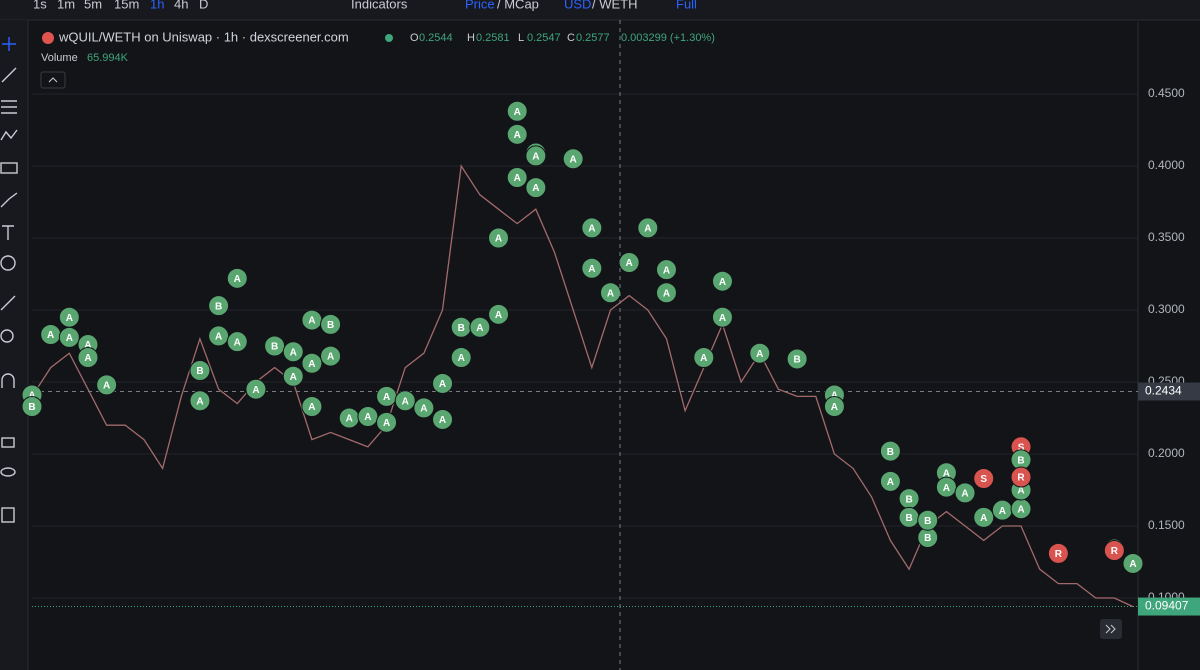  What do you see at coordinates (1111, 629) in the screenshot?
I see `scroll-button` at bounding box center [1111, 629].